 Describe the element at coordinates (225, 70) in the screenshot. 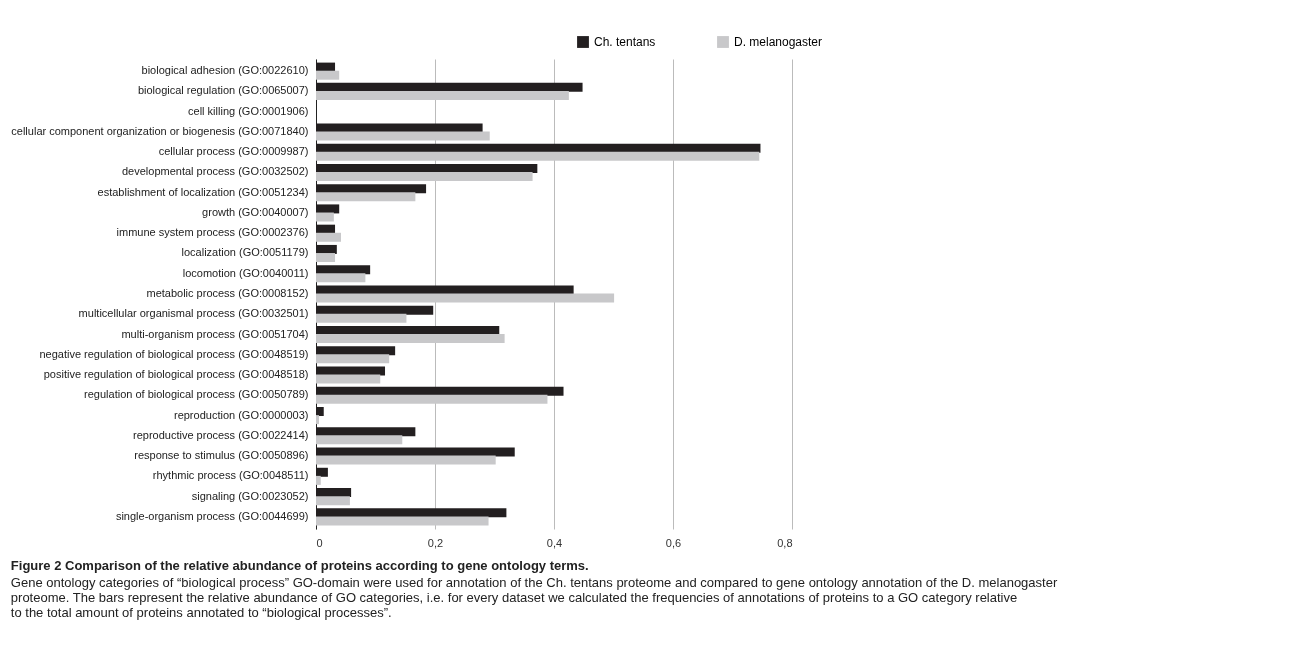

I see `y-tick-label: biological adhesion (GO:0022610)` at that location.